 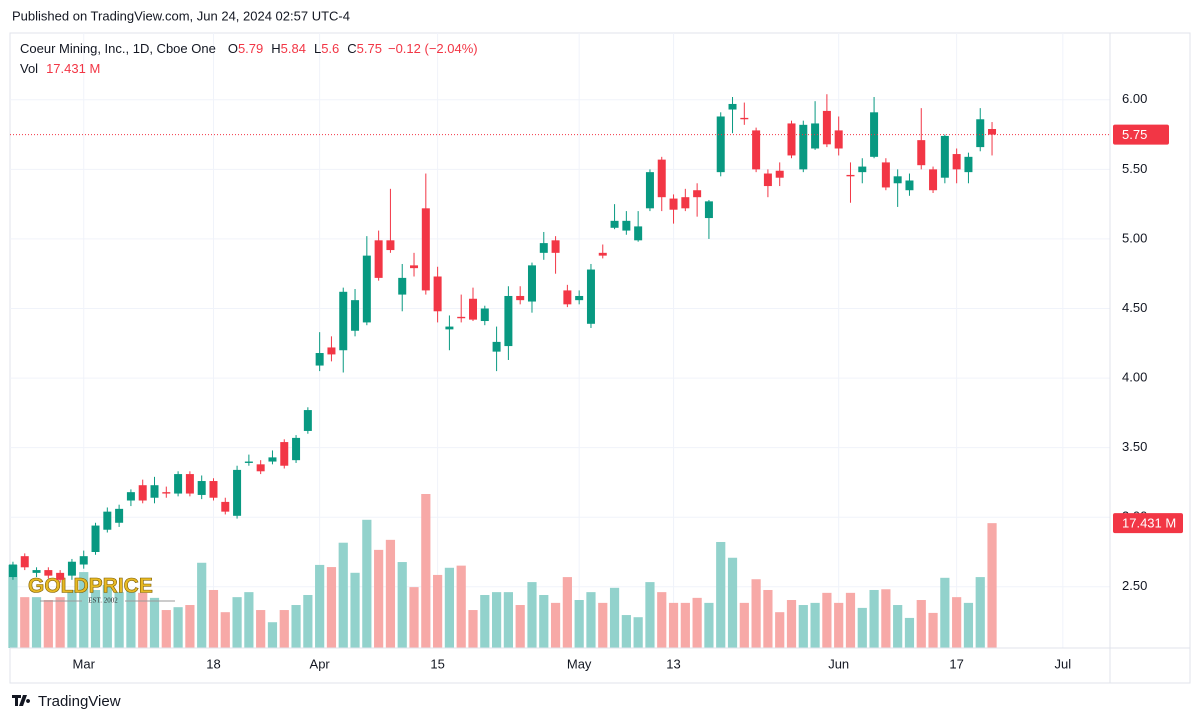 What do you see at coordinates (276, 48) in the screenshot?
I see `ohlc-label: H` at bounding box center [276, 48].